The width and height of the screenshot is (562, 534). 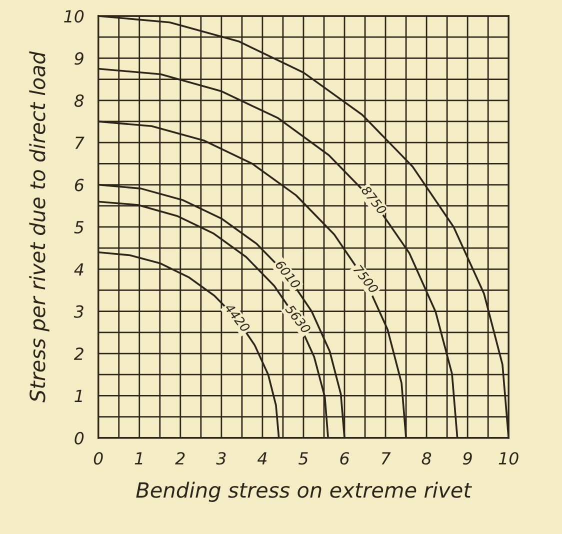 I want to click on y-tick-label: 0, so click(x=79, y=438).